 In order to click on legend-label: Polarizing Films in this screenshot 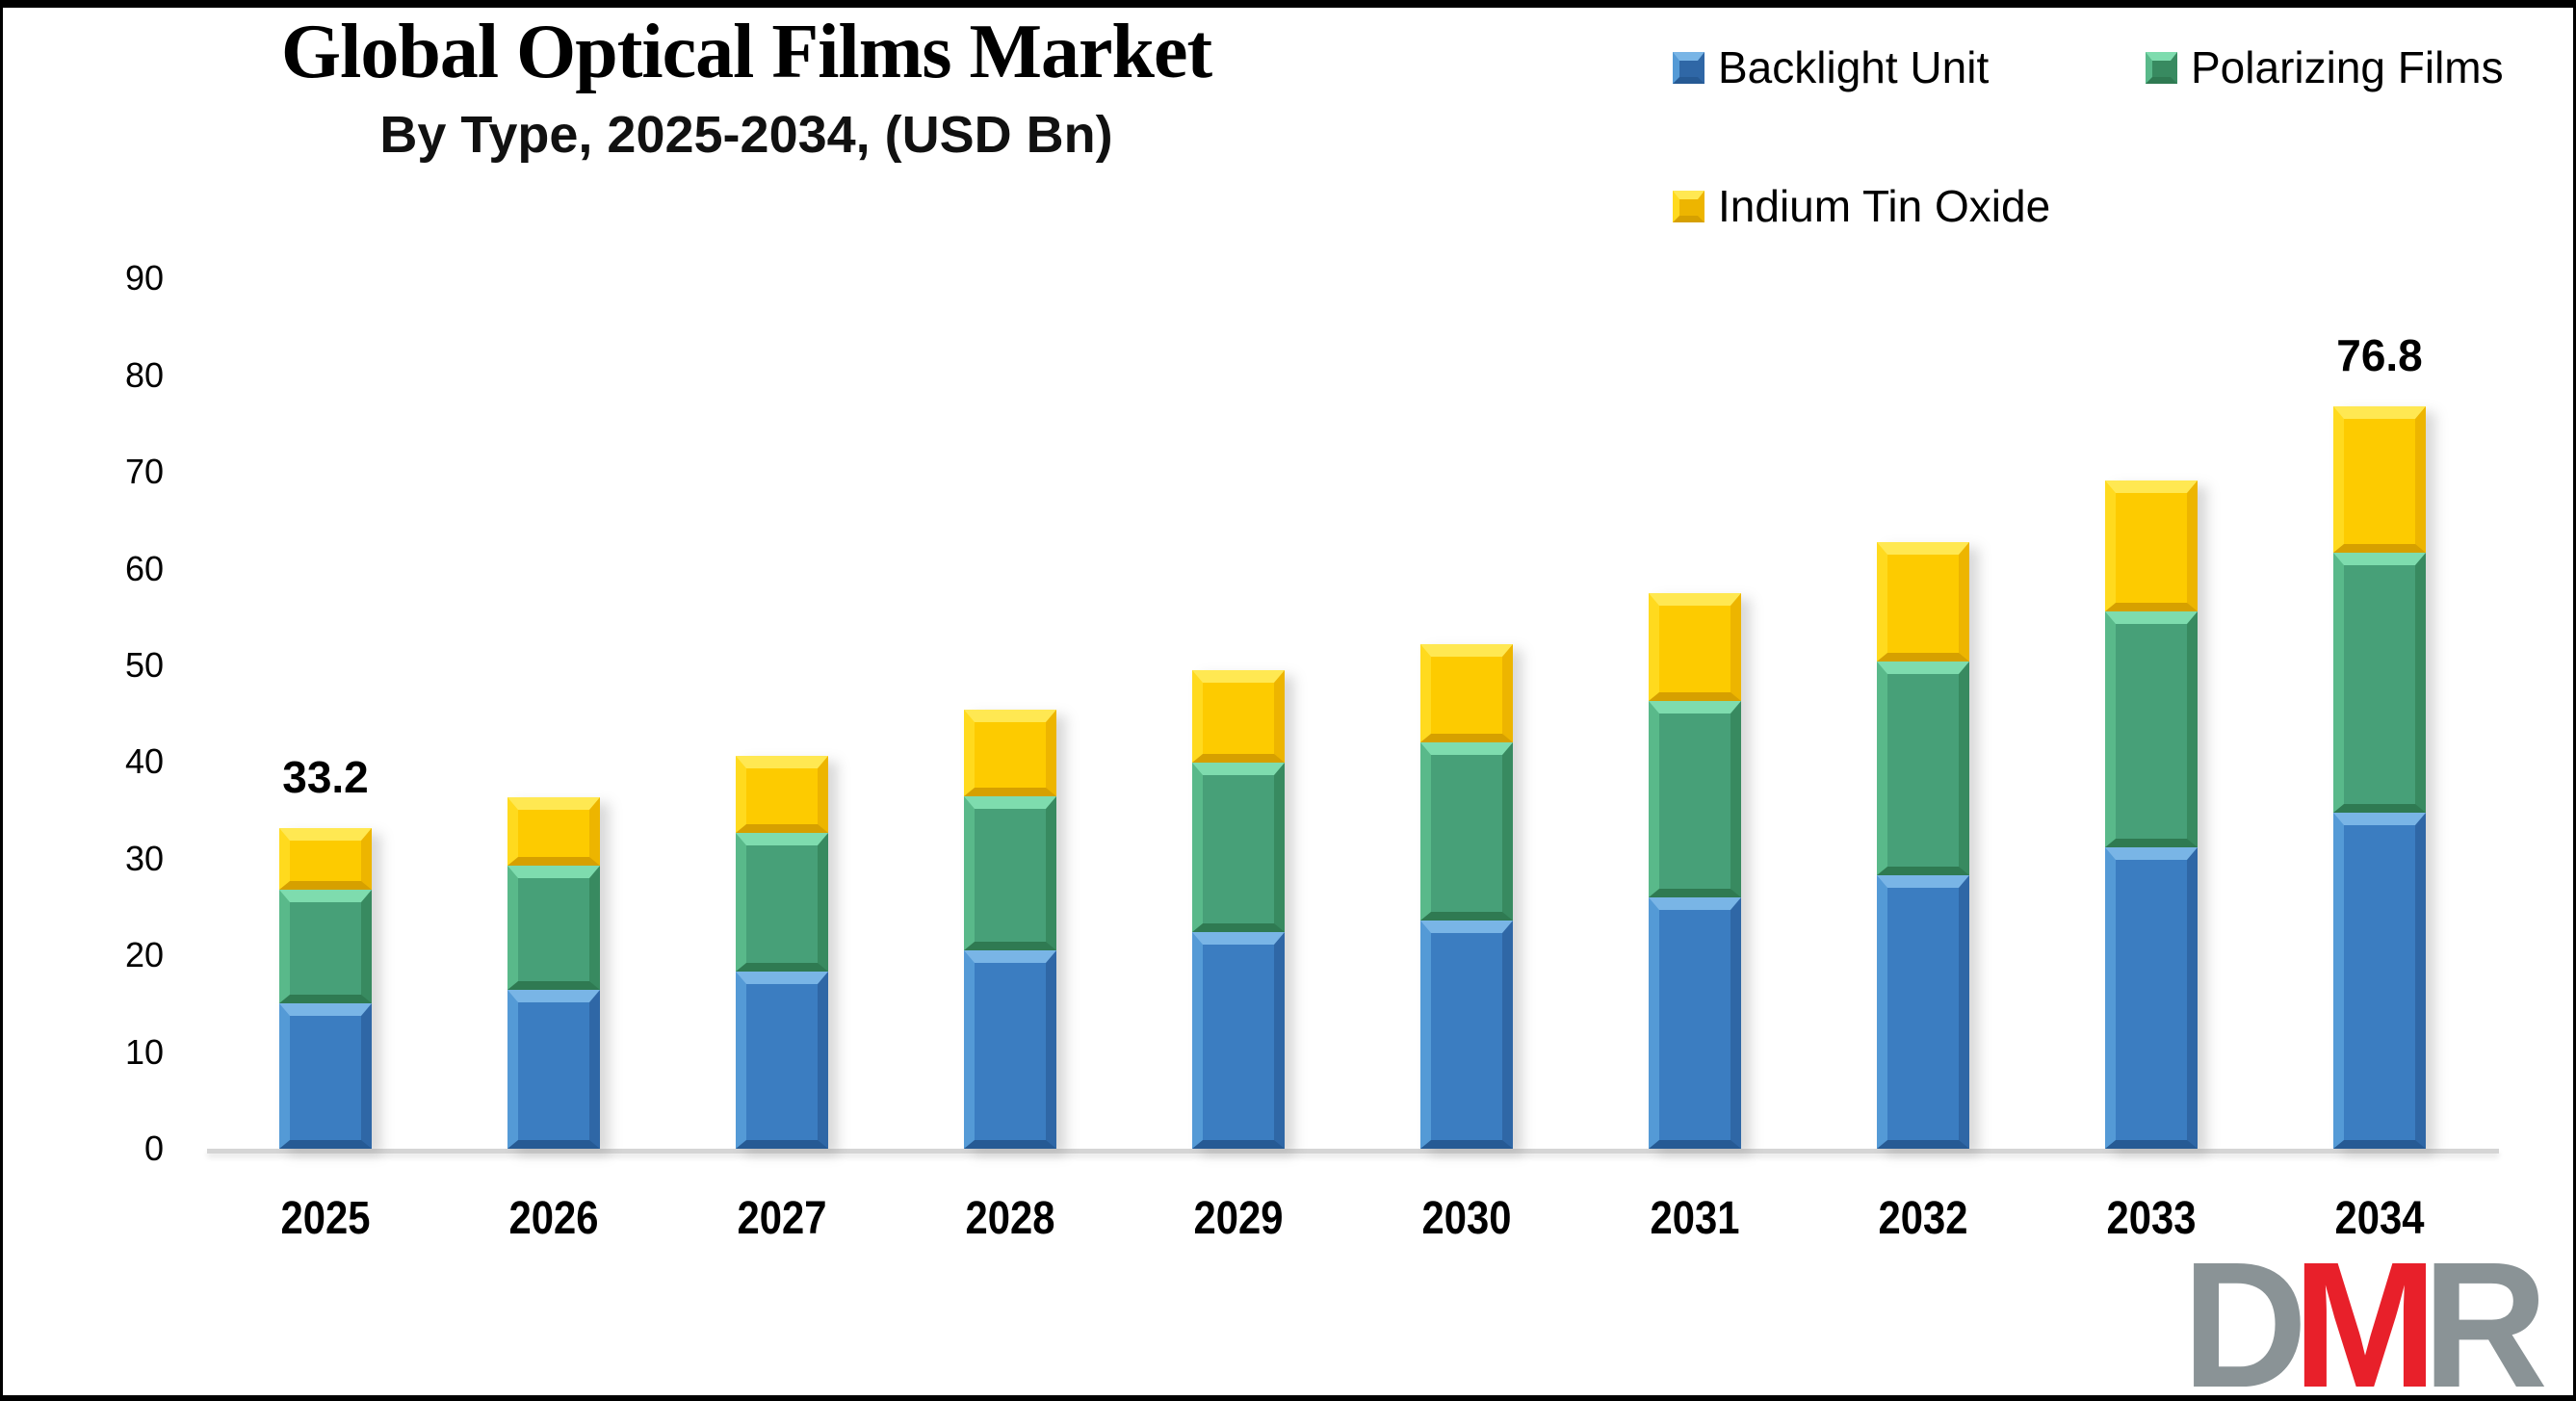, I will do `click(2347, 67)`.